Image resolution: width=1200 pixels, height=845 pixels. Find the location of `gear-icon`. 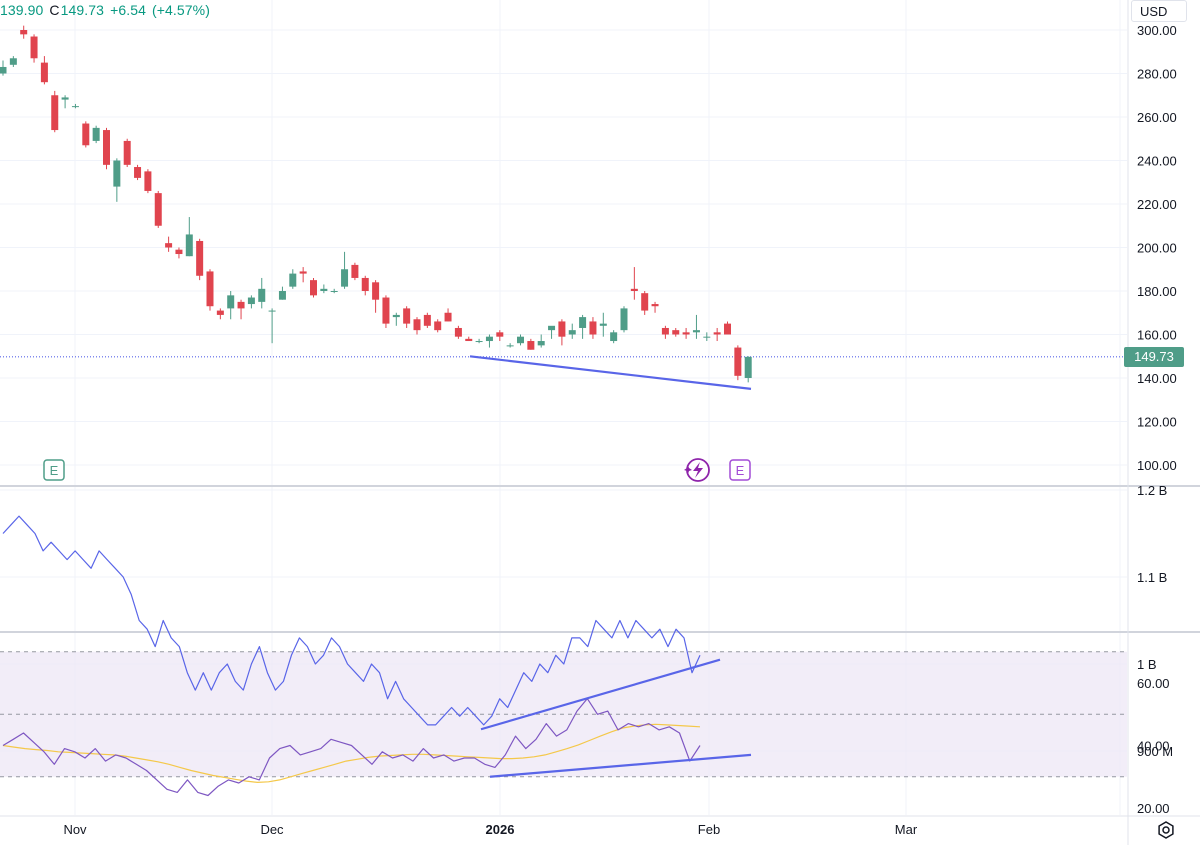

gear-icon is located at coordinates (1166, 830).